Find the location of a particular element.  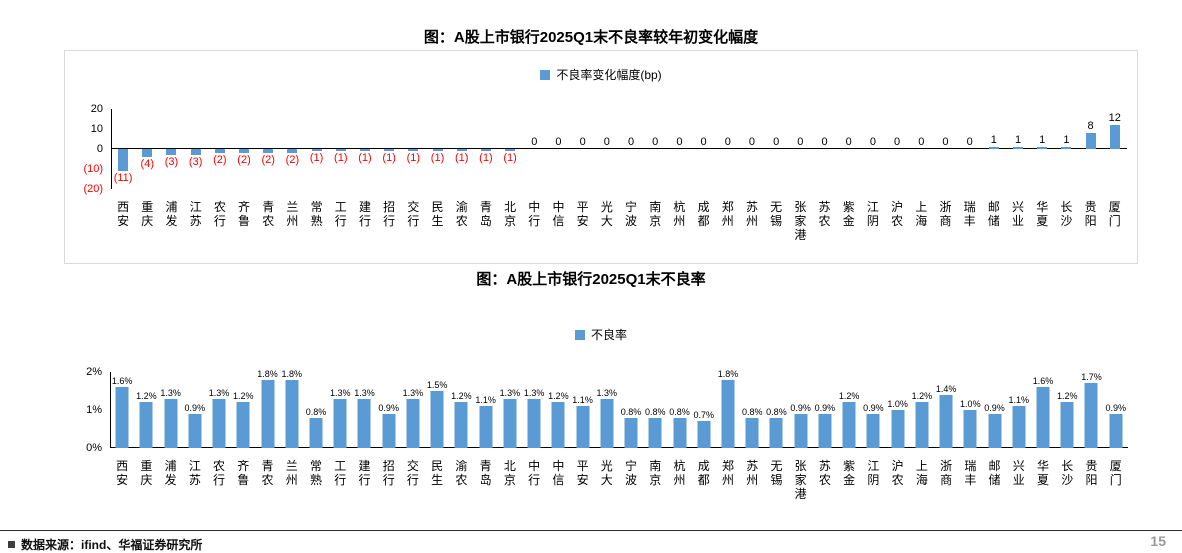

chart2-legend-label: 不良率 is located at coordinates (608, 335).